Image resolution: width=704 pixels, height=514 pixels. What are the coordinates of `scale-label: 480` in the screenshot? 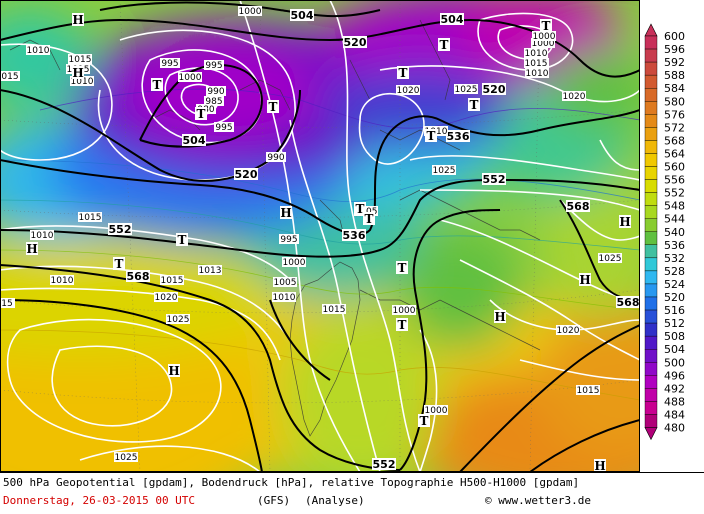 It's located at (674, 428).